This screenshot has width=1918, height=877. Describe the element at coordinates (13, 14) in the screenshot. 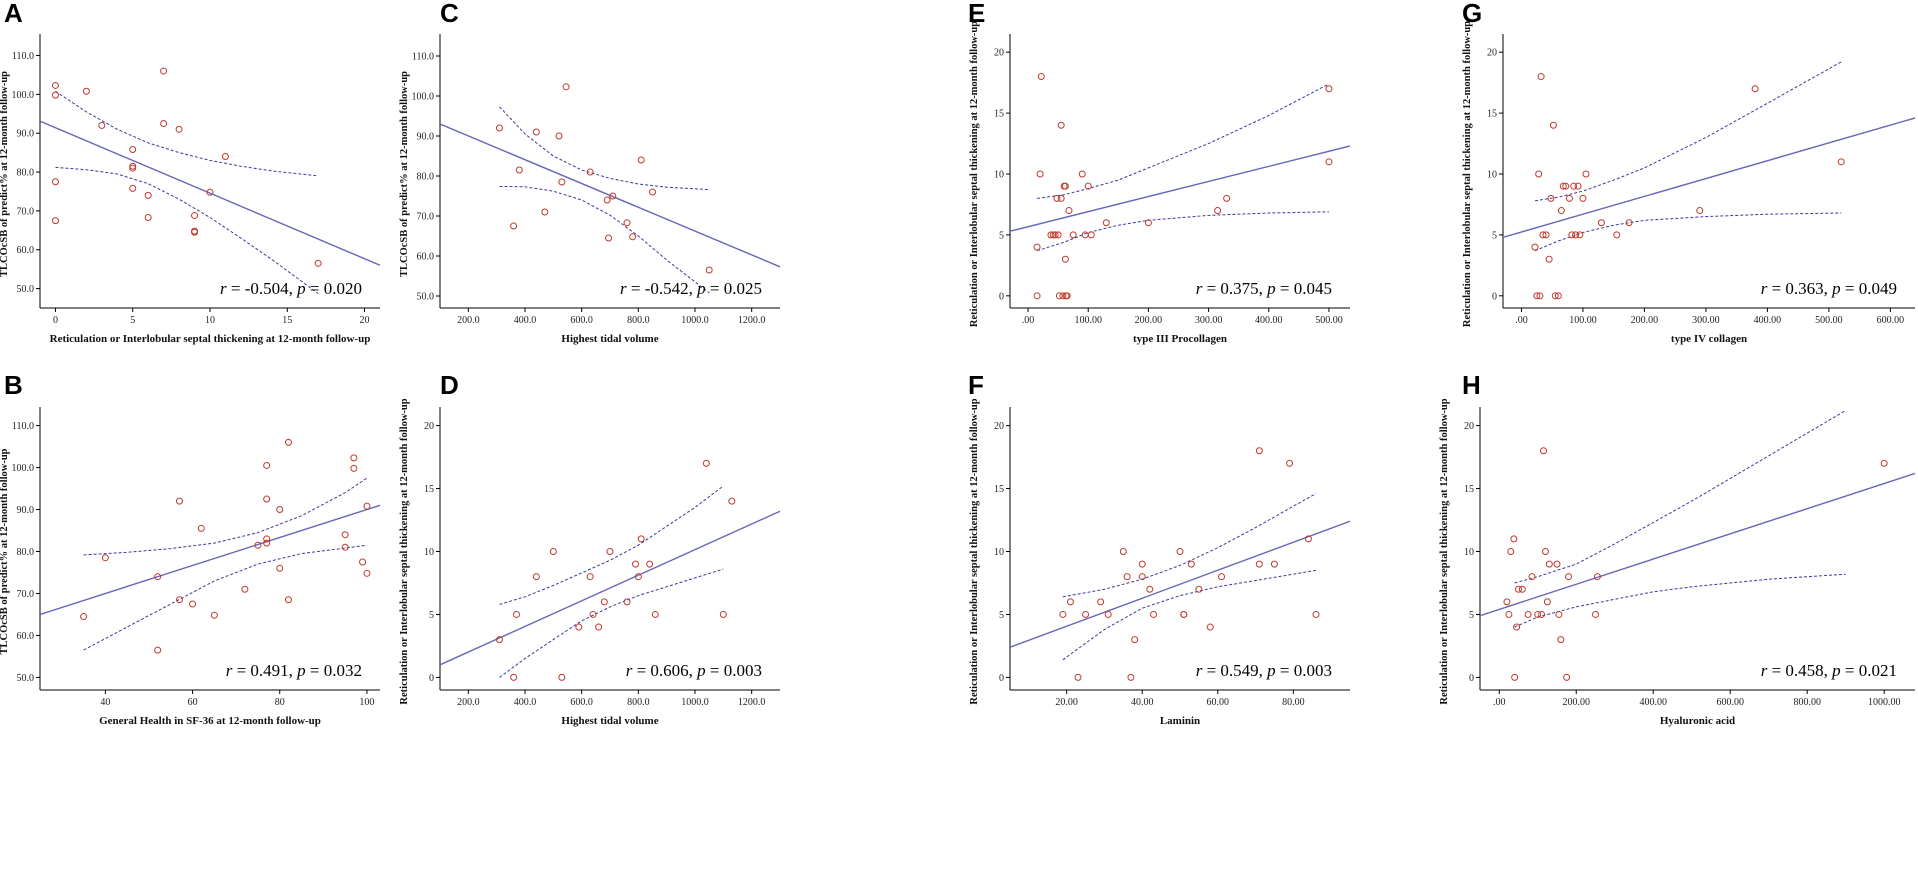

I see `panel-letter: A` at that location.